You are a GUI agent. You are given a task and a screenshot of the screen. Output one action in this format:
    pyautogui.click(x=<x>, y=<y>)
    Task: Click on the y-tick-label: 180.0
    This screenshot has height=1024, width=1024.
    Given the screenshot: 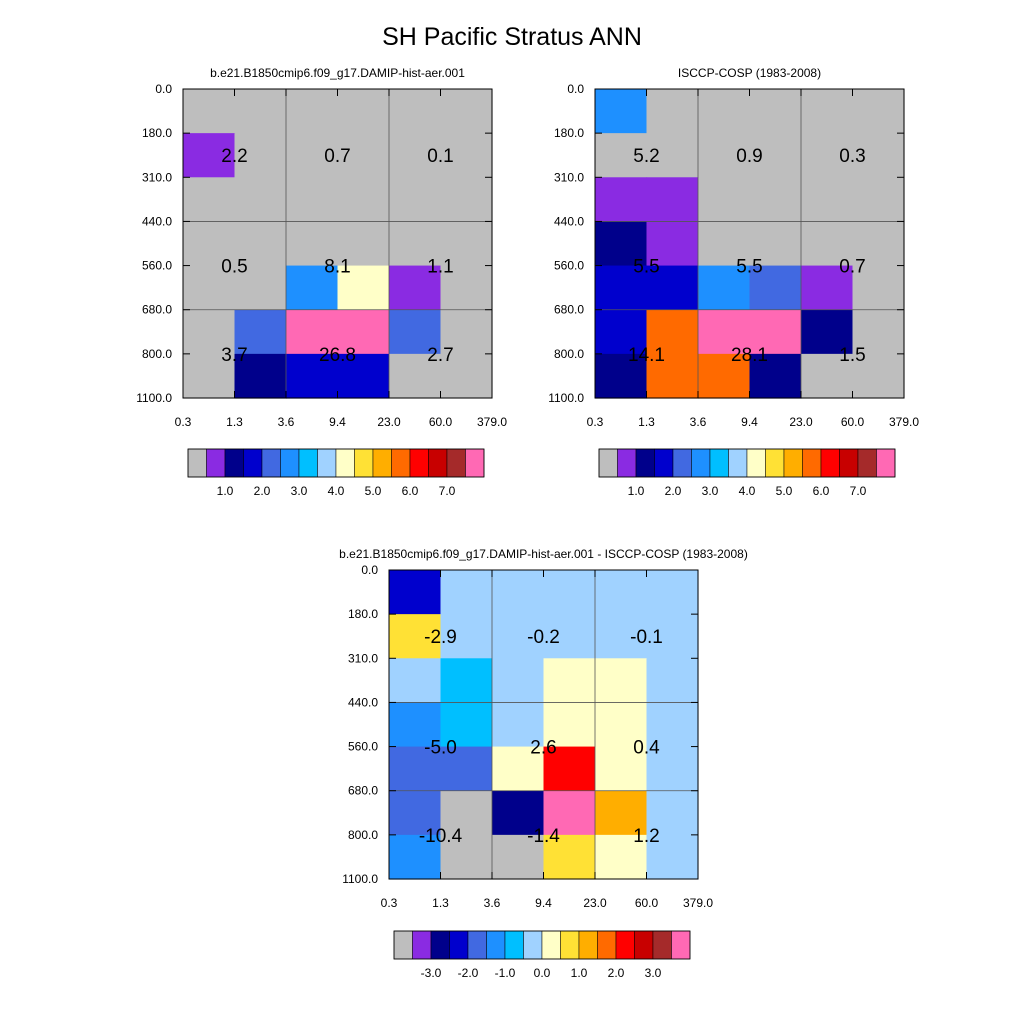 What is the action you would take?
    pyautogui.click(x=363, y=614)
    